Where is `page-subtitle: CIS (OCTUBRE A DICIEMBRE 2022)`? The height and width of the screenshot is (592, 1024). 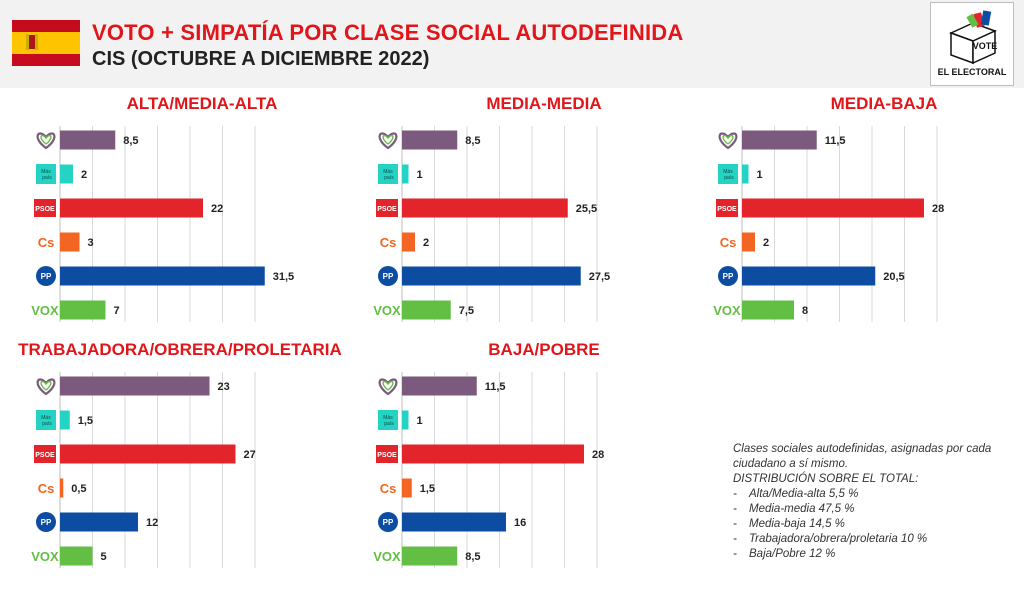
page-subtitle: CIS (OCTUBRE A DICIEMBRE 2022) is located at coordinates (261, 59).